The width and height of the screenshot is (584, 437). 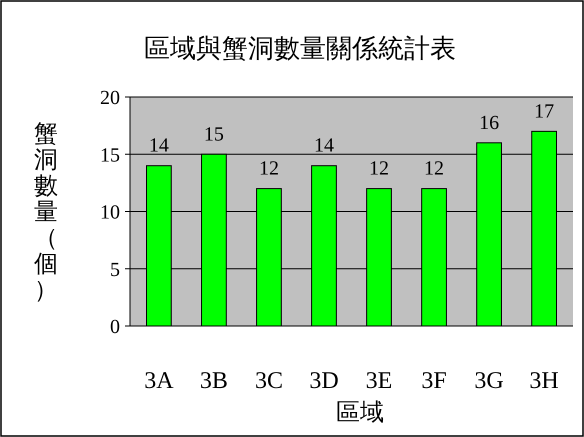 I want to click on y-tick-label: 20, so click(x=110, y=98).